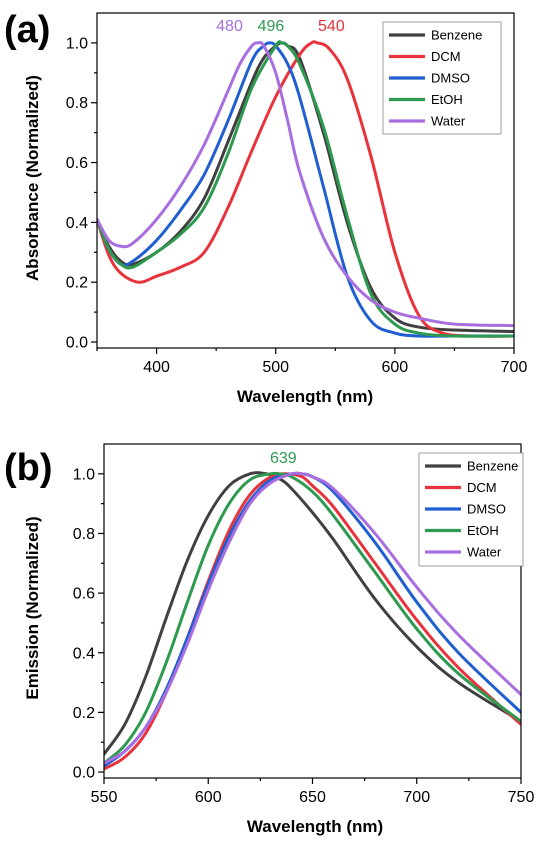 The height and width of the screenshot is (842, 550). I want to click on absorbance-x-tick-label: 500, so click(275, 367).